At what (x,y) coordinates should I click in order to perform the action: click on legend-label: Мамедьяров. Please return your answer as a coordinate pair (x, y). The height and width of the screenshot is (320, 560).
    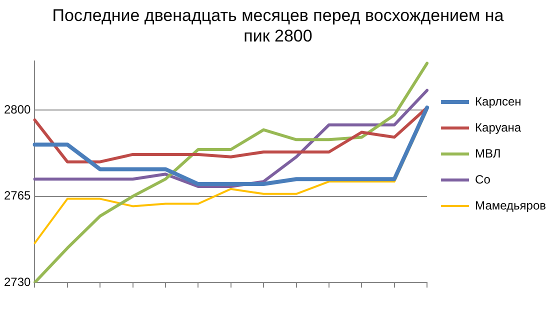
    Looking at the image, I should click on (510, 205).